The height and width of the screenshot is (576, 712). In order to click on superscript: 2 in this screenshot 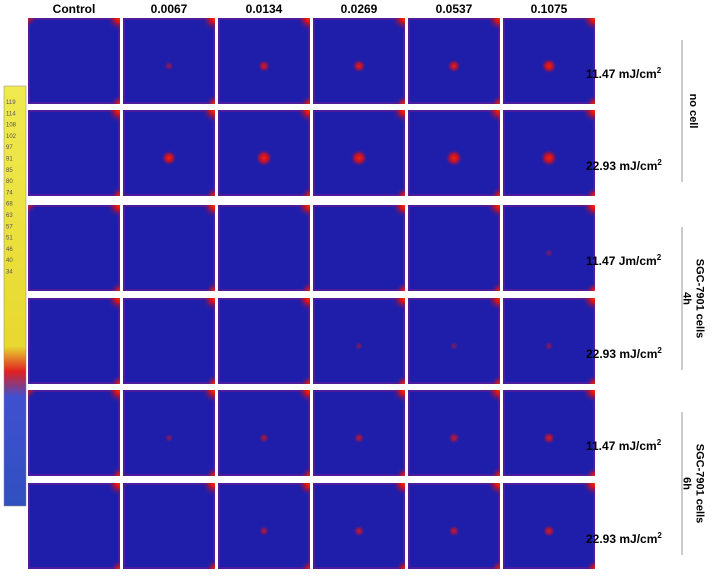, I will do `click(659, 350)`.